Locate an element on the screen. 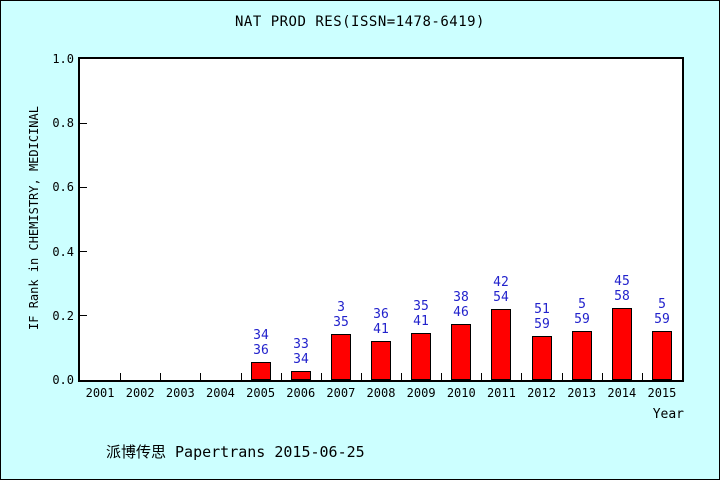  x-axis-year-label: 2010 is located at coordinates (461, 393).